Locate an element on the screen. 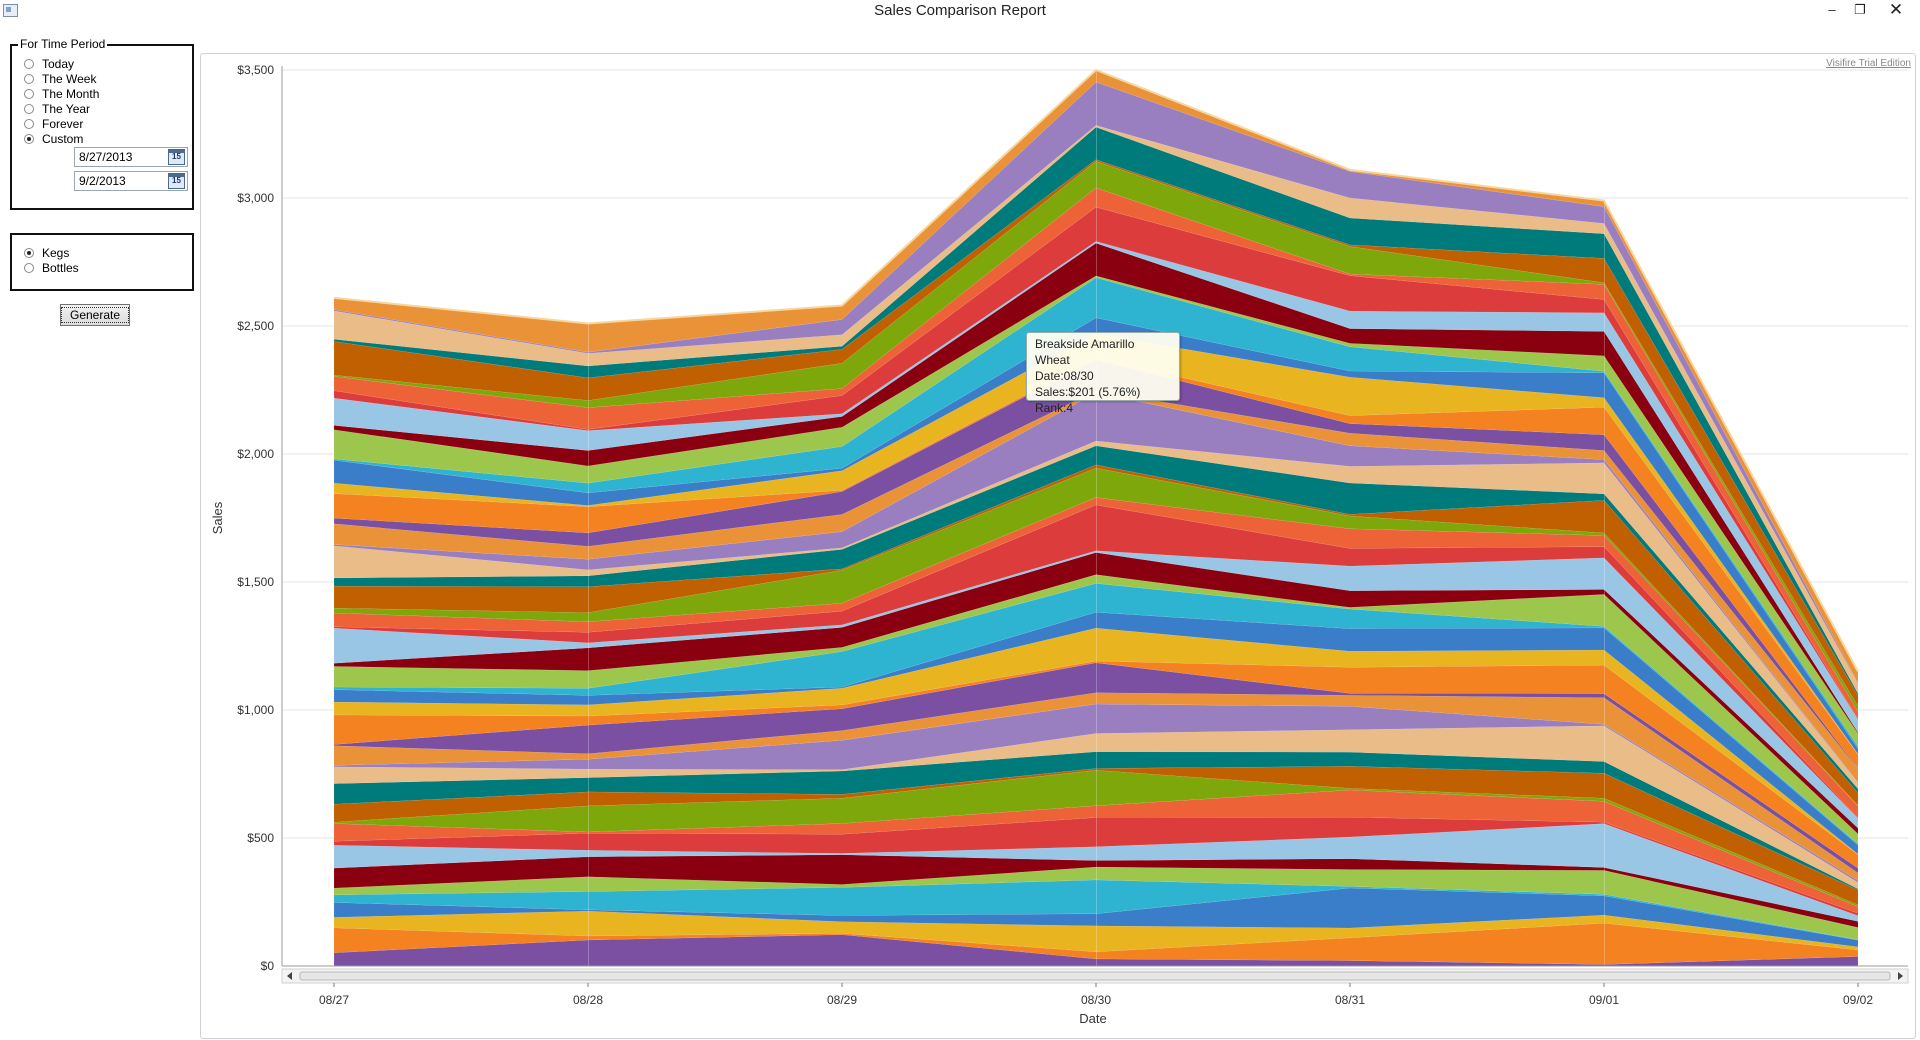 This screenshot has width=1920, height=1040. minimize-button: – is located at coordinates (1832, 9).